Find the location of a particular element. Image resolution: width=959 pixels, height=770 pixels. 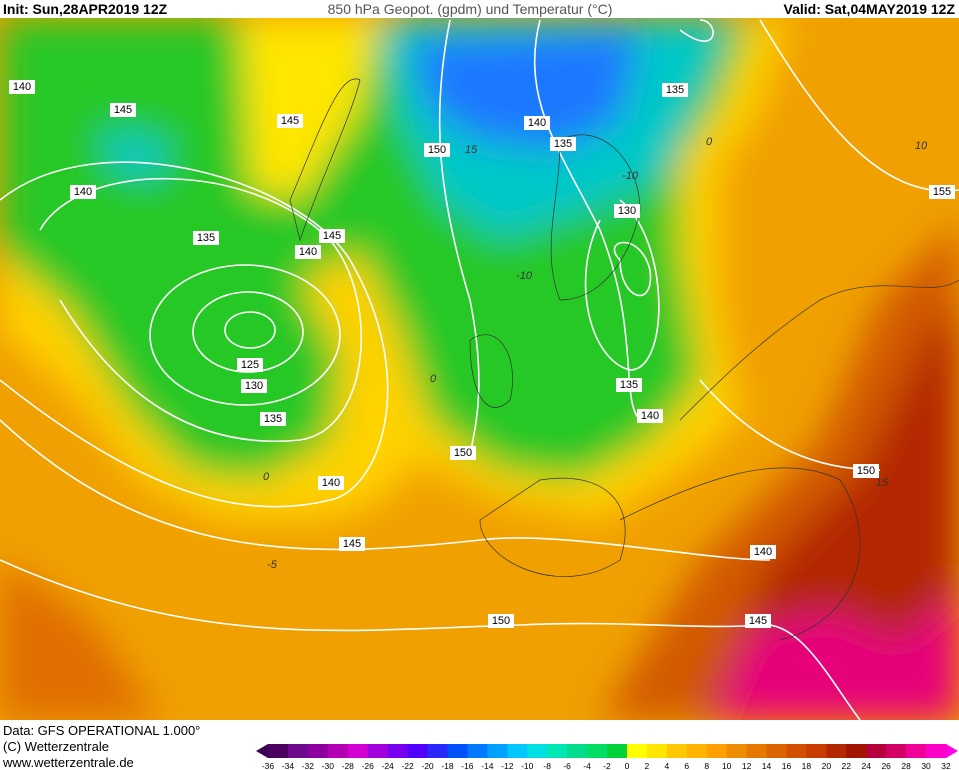

colorbar-label: -12 is located at coordinates (507, 765).